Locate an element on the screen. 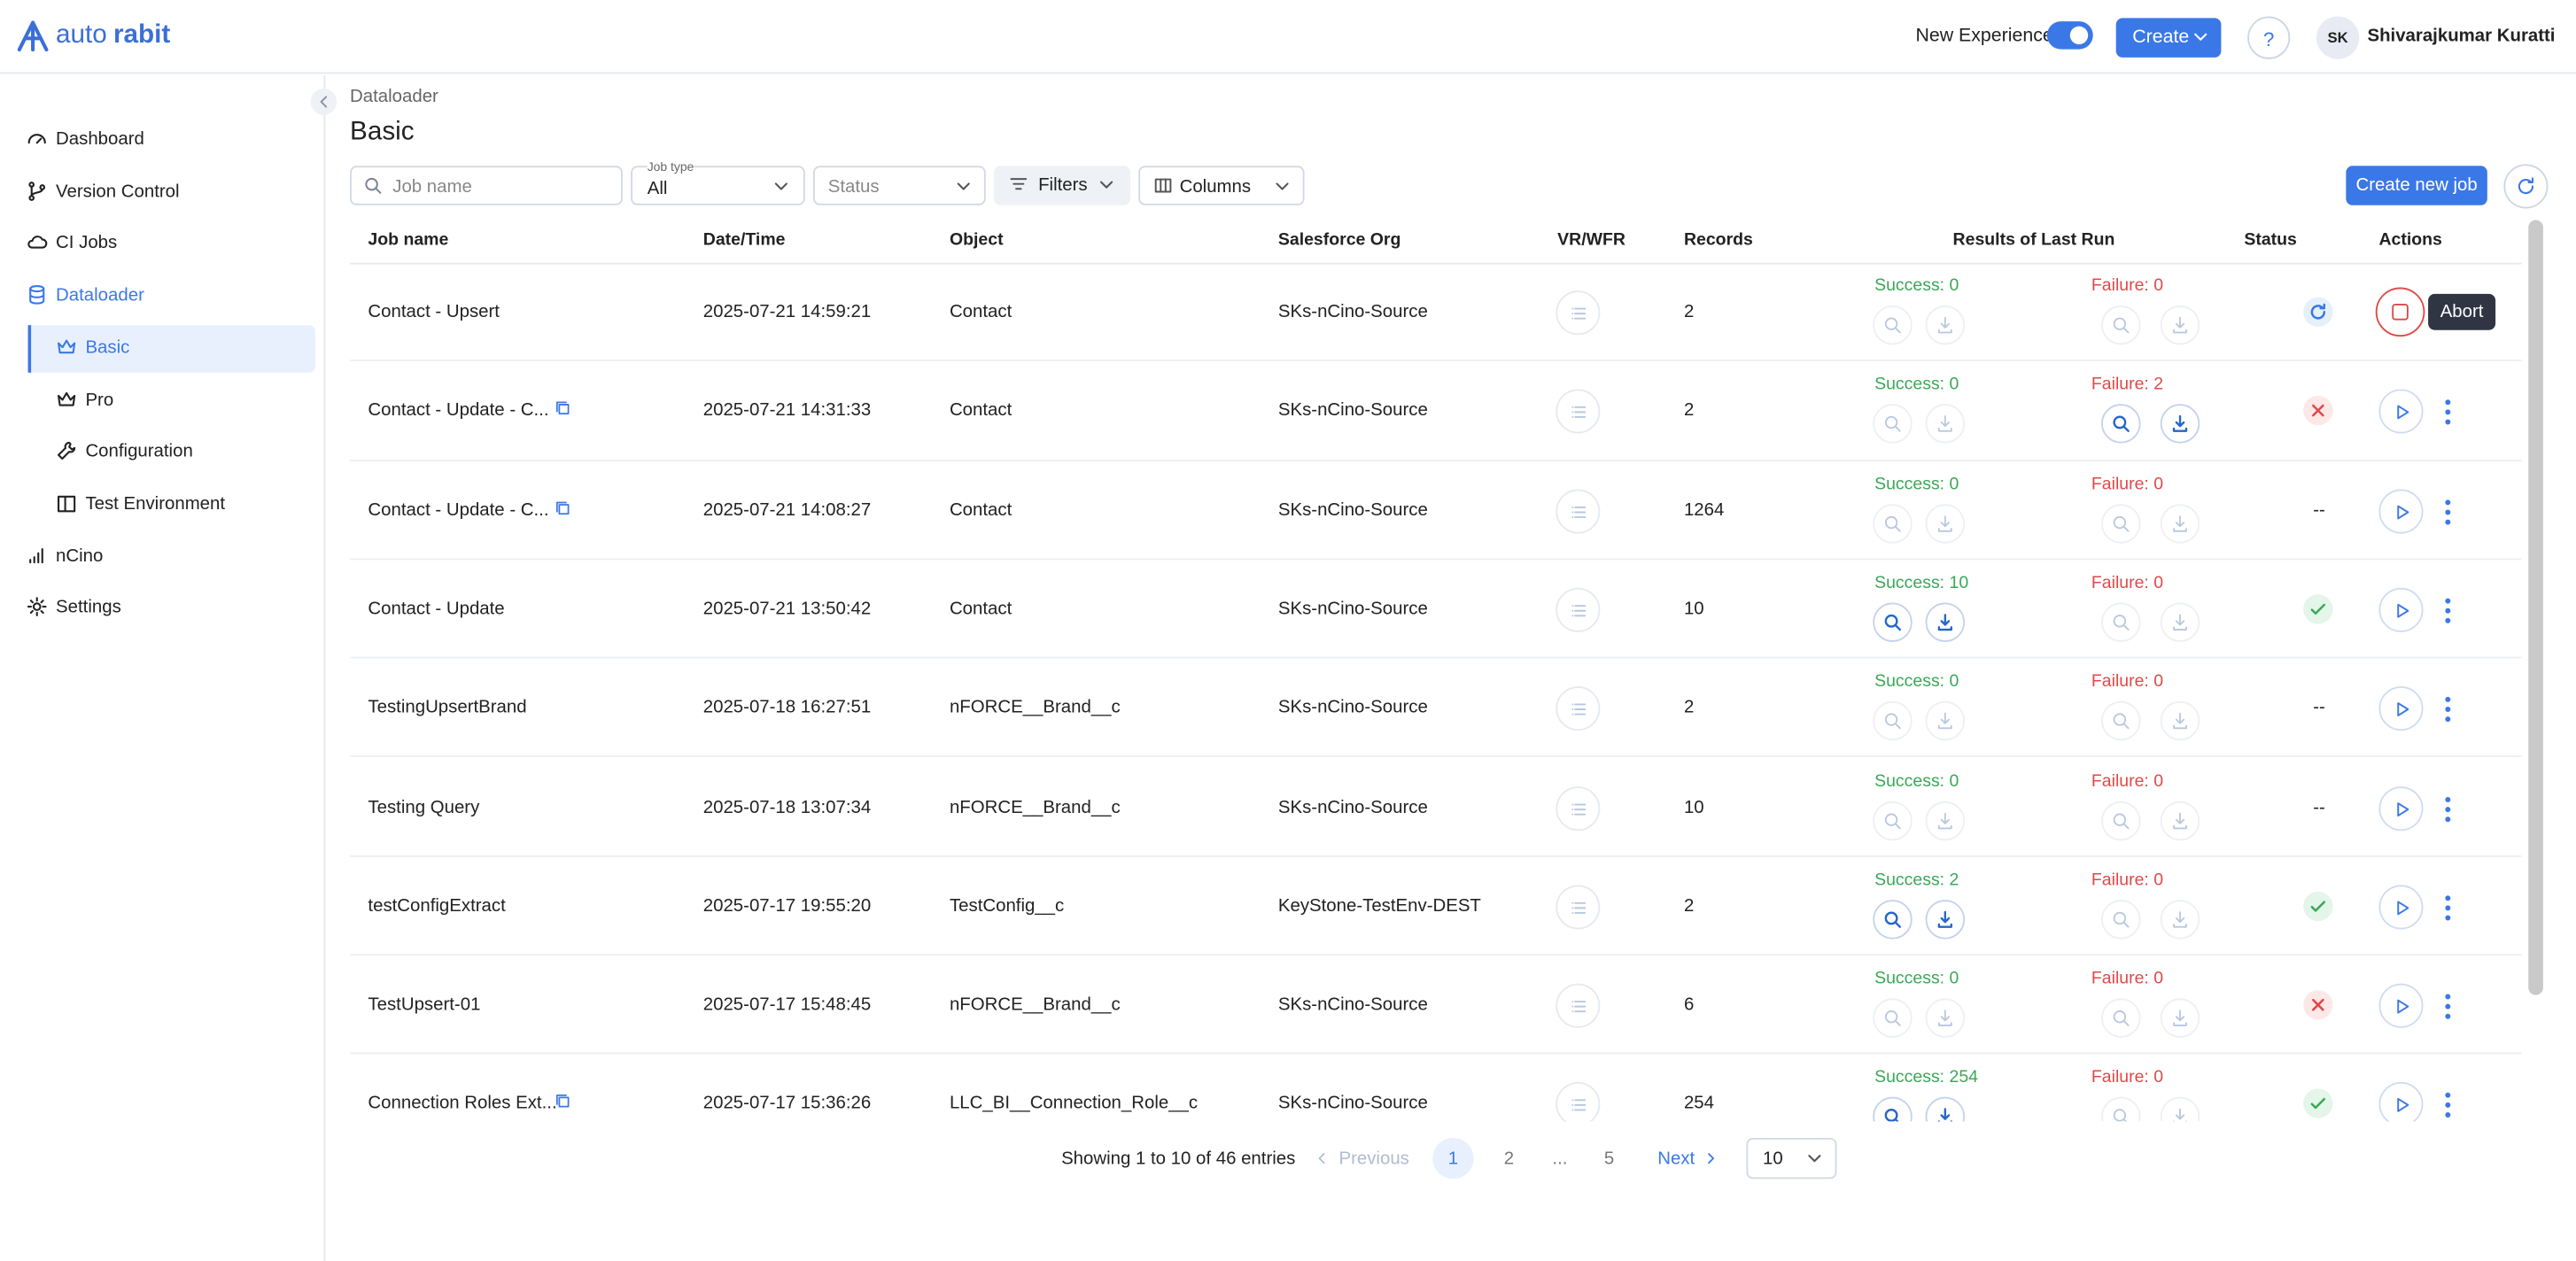  next-button: Next is located at coordinates (1676, 1159).